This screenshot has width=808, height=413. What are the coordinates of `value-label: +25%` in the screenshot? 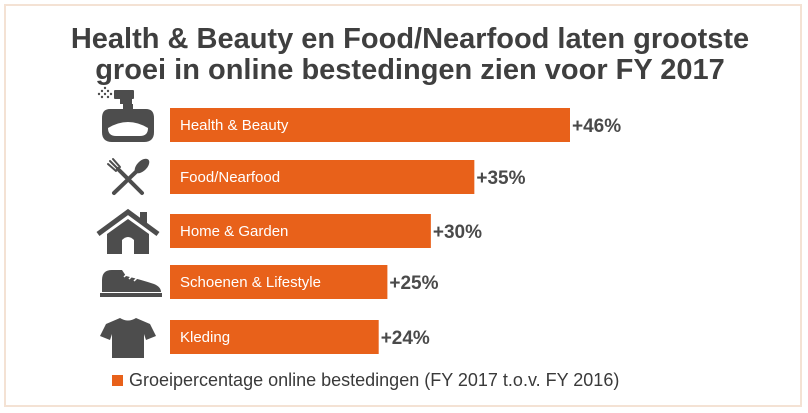 It's located at (413, 283).